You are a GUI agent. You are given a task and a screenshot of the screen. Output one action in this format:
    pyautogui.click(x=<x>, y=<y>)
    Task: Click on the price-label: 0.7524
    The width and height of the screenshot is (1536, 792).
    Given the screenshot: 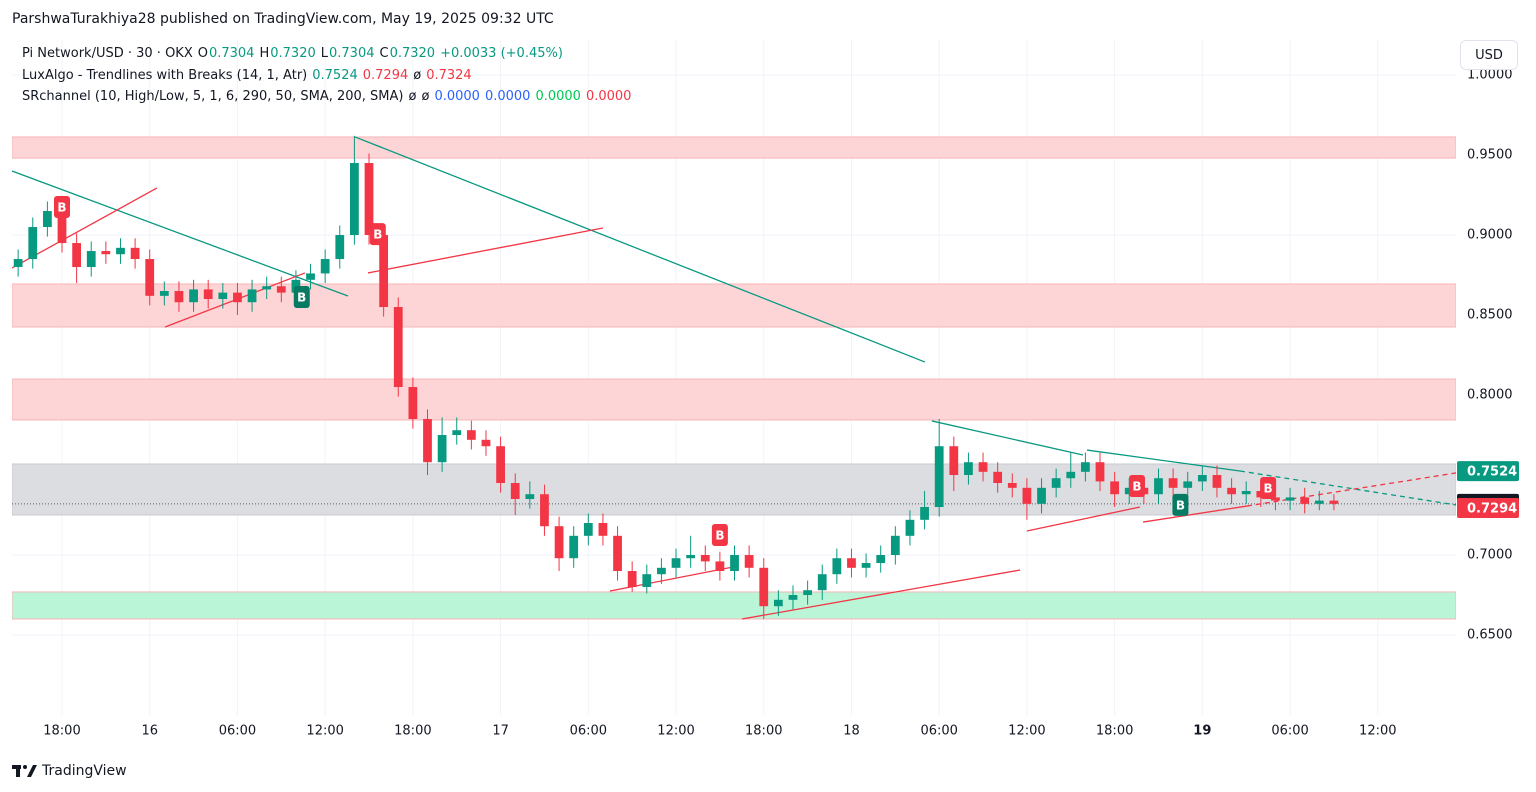 What is the action you would take?
    pyautogui.click(x=1492, y=472)
    